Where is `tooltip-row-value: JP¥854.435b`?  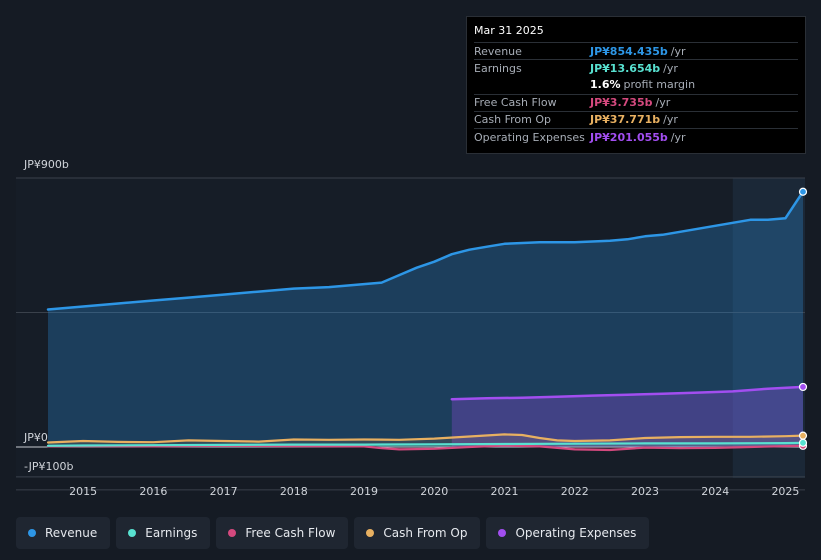
tooltip-row-value: JP¥854.435b is located at coordinates (629, 51).